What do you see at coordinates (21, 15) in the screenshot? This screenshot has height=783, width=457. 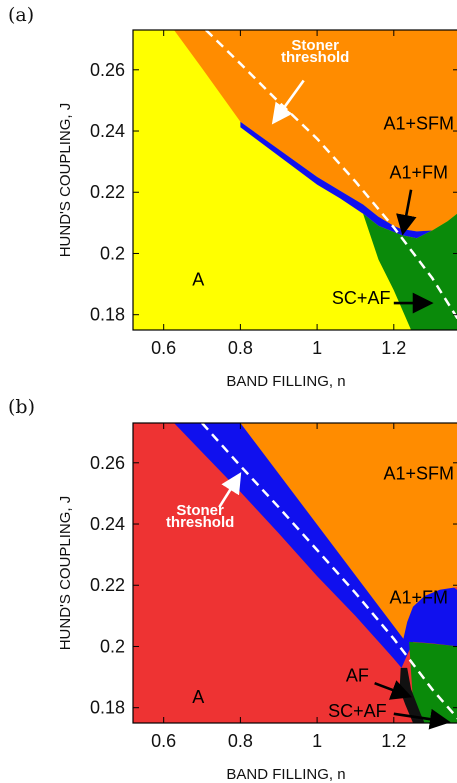 I see `panel-a-letter: (a)` at bounding box center [21, 15].